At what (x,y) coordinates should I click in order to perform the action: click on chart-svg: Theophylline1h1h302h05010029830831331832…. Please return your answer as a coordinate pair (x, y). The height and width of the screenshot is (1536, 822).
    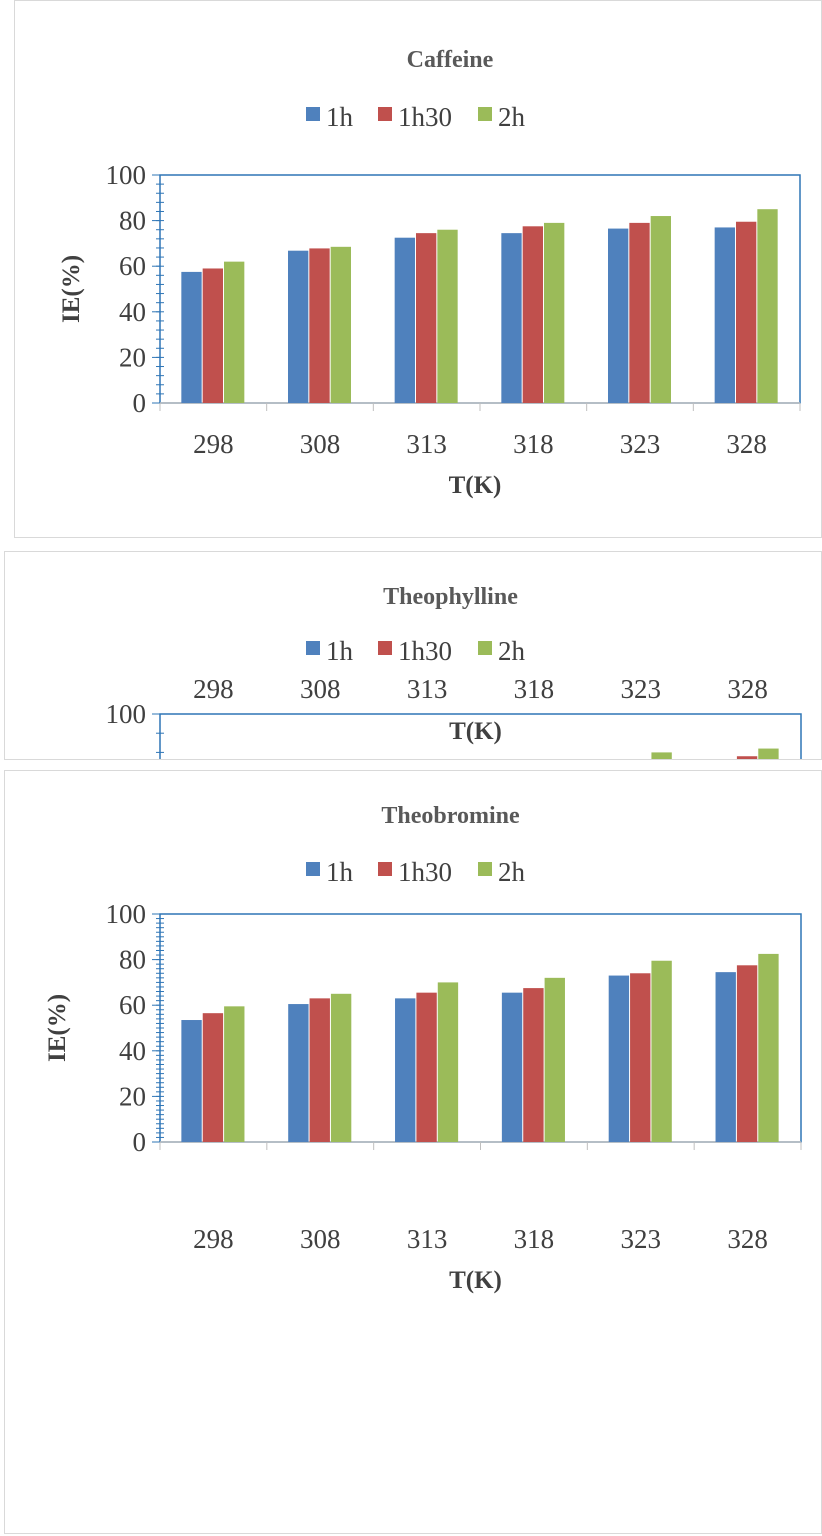
    Looking at the image, I should click on (454, 671).